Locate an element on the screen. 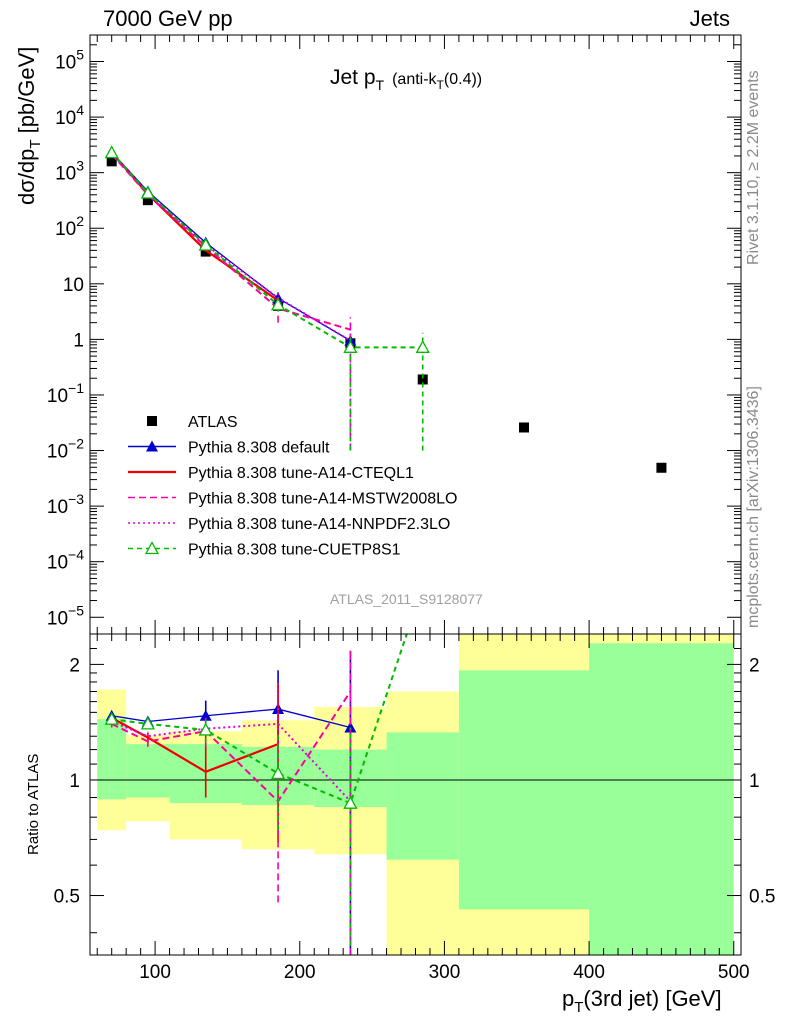 The width and height of the screenshot is (786, 1024). ratio-cuetp8s1 is located at coordinates (266, 763).